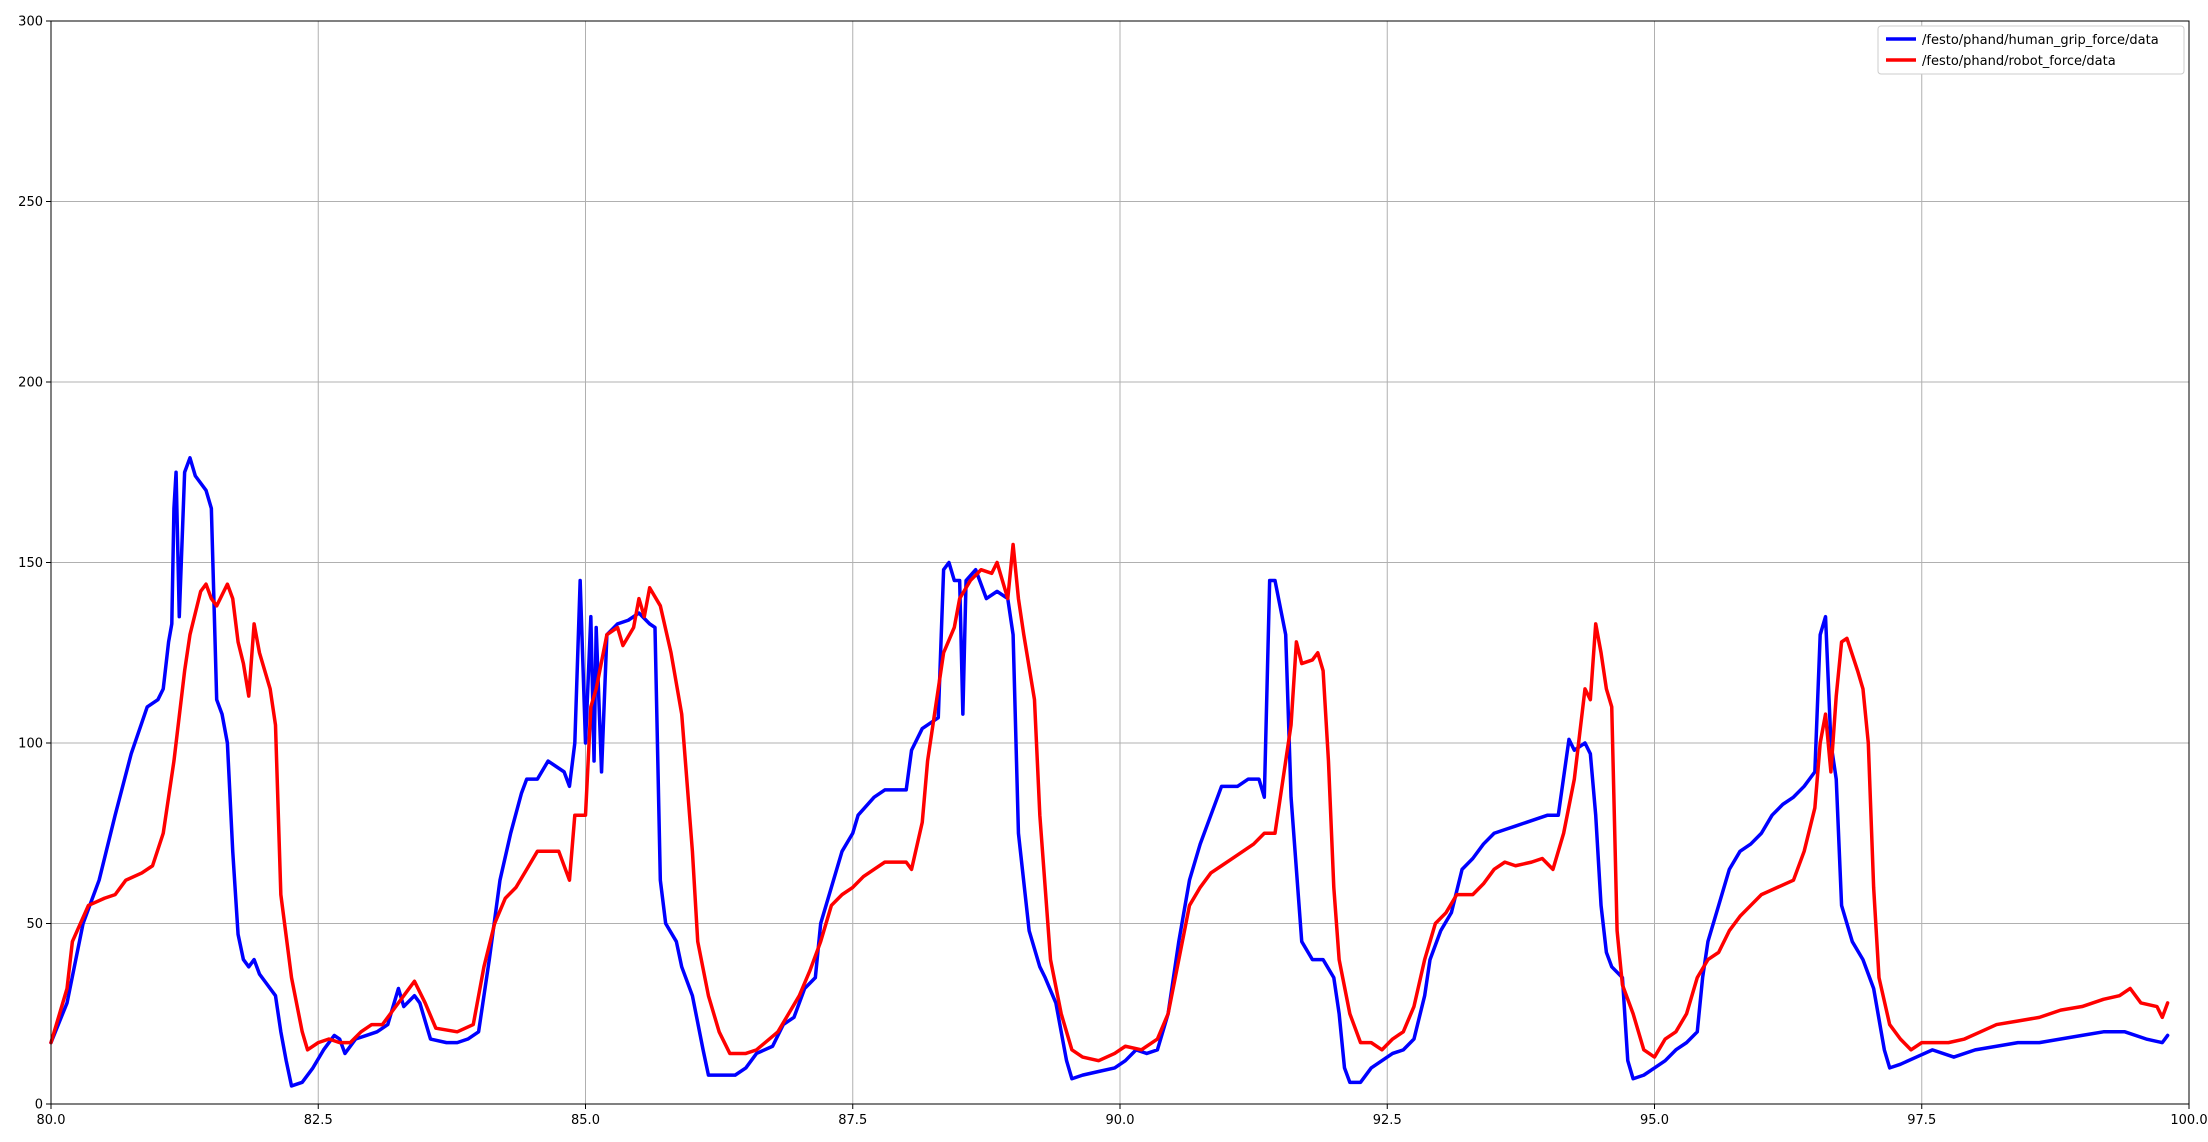  Describe the element at coordinates (51, 1120) in the screenshot. I see `x-tick-label: 80.0` at that location.